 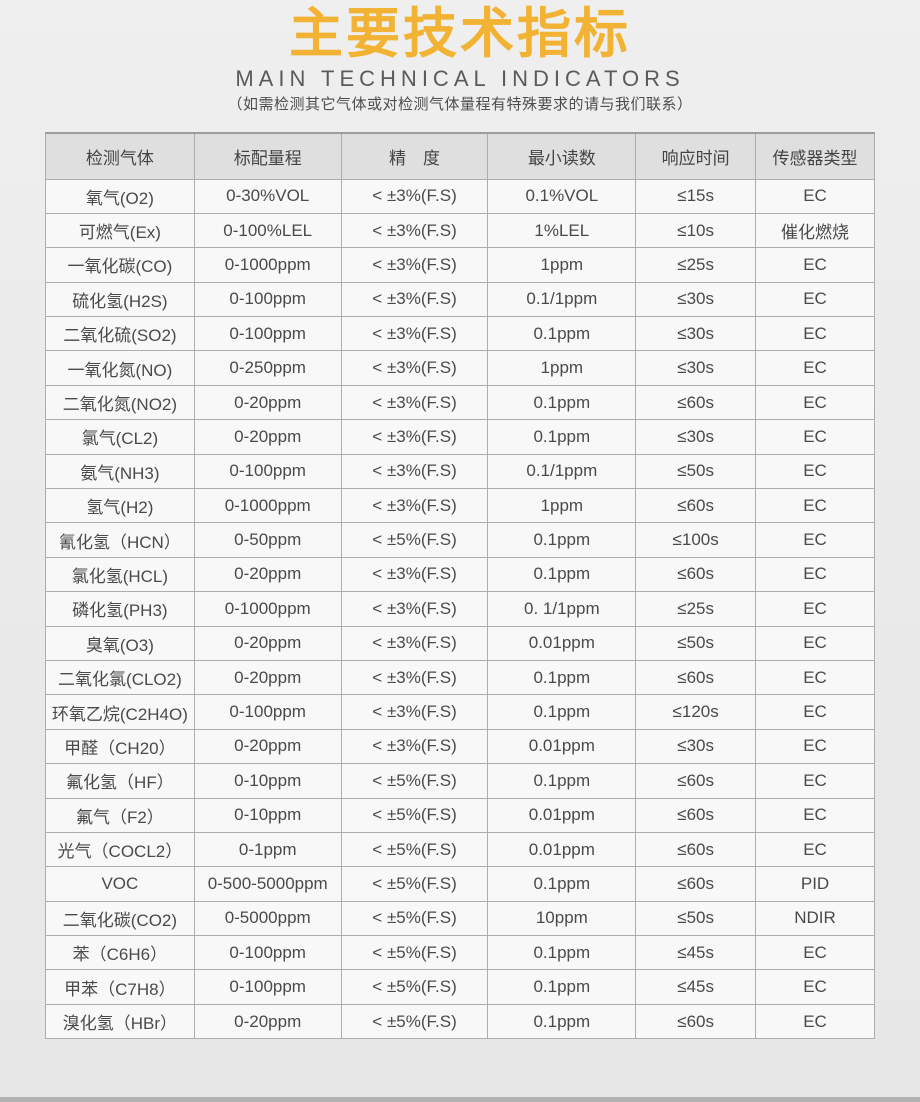 I want to click on range-cell: 0-500-5000ppm, so click(x=267, y=884).